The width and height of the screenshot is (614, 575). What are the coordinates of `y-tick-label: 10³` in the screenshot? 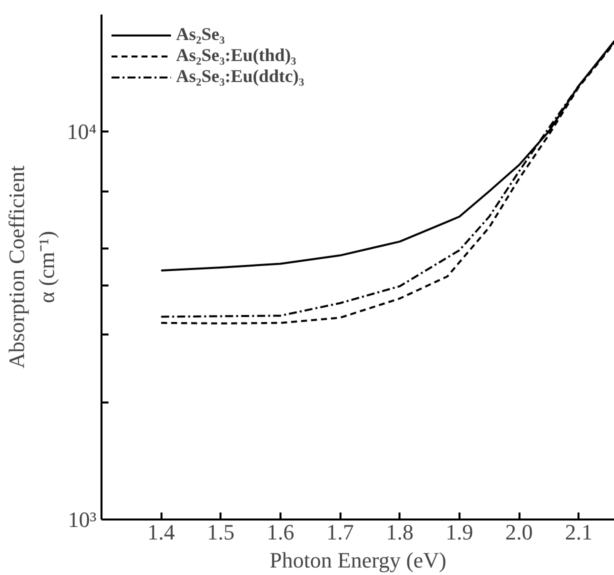 It's located at (82, 519).